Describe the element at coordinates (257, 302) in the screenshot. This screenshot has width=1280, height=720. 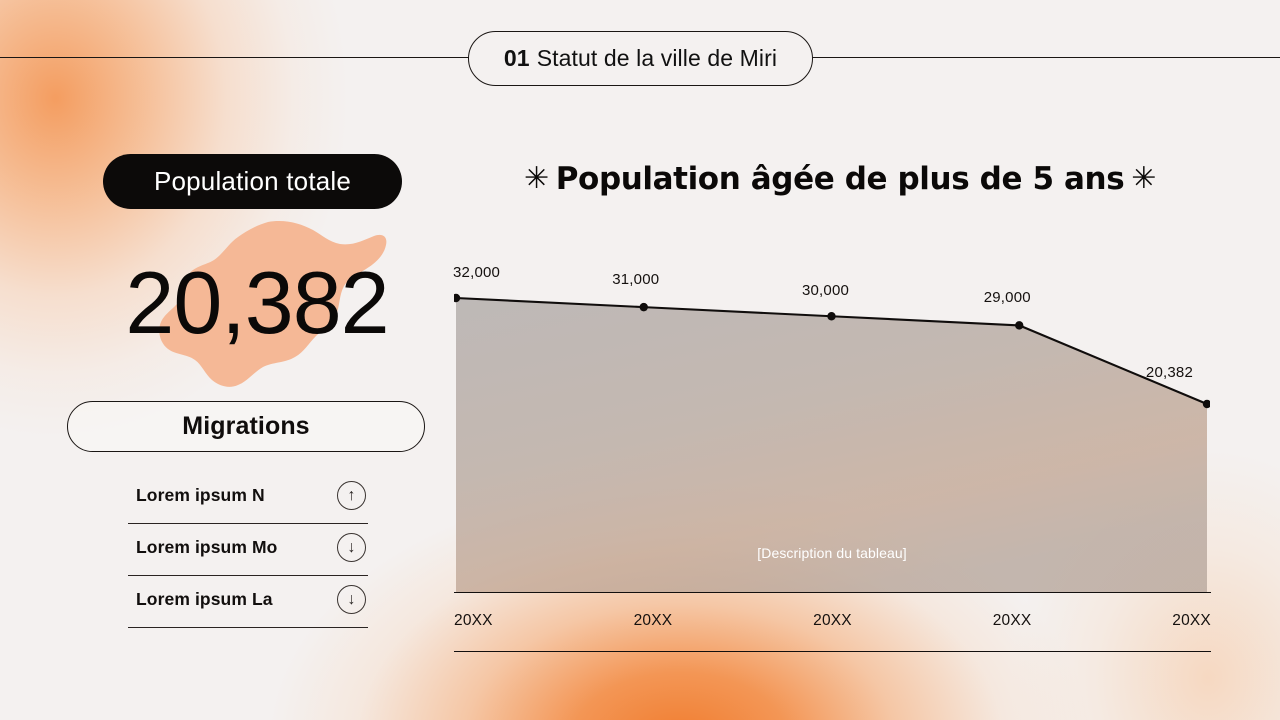
I see `population-total-value: 20,382` at that location.